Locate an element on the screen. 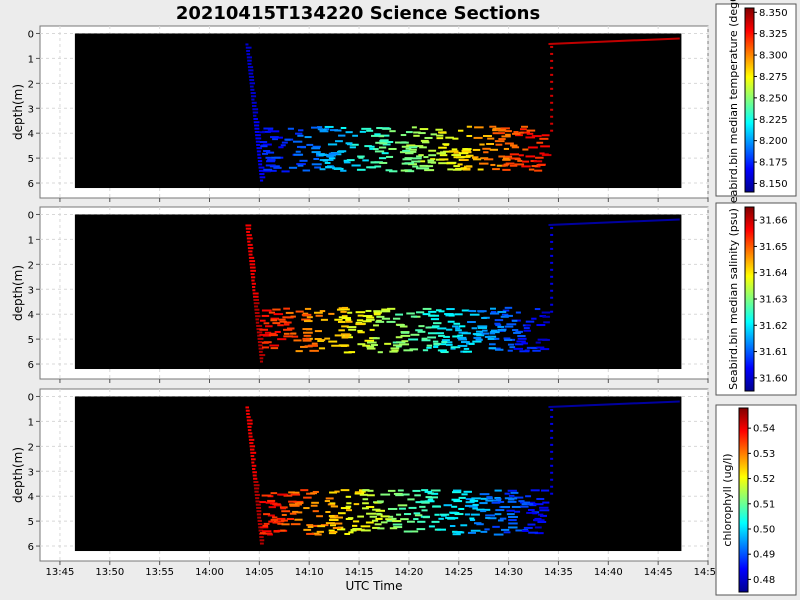  colorbar-tick-label: 0.48 is located at coordinates (764, 580).